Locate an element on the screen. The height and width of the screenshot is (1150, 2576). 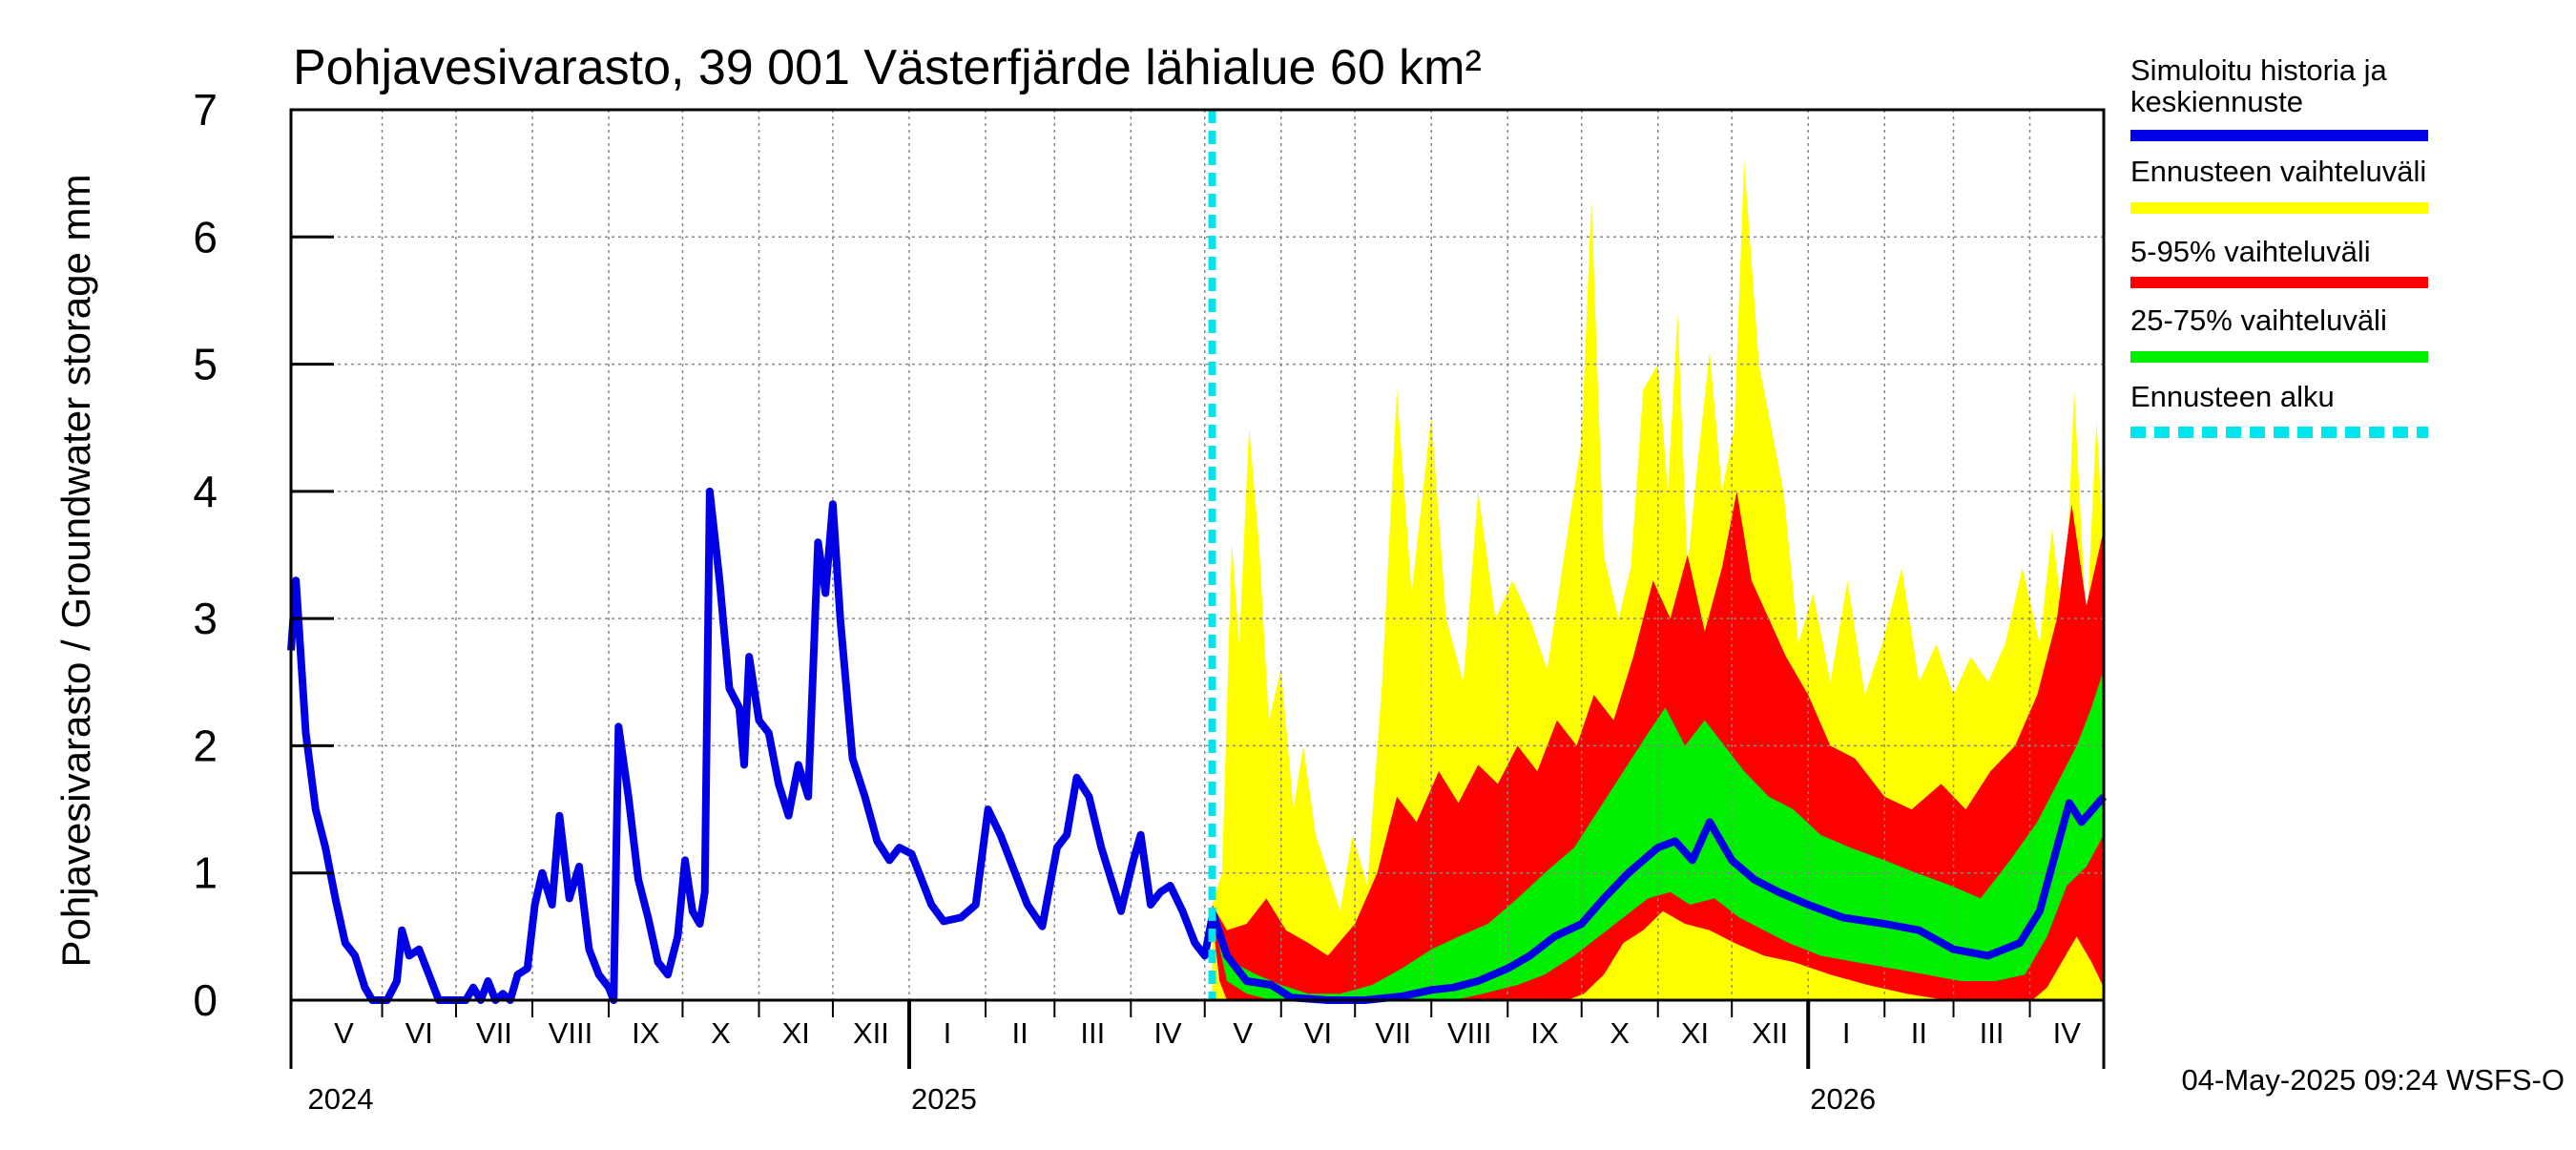
legend-label: Ennusteen alku is located at coordinates (2232, 396).